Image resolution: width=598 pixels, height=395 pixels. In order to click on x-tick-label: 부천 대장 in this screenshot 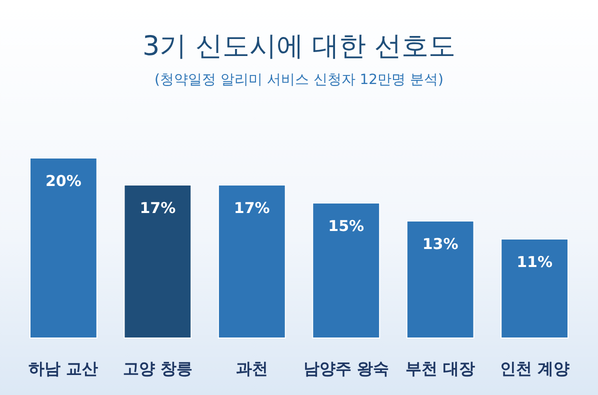, I will do `click(441, 368)`.